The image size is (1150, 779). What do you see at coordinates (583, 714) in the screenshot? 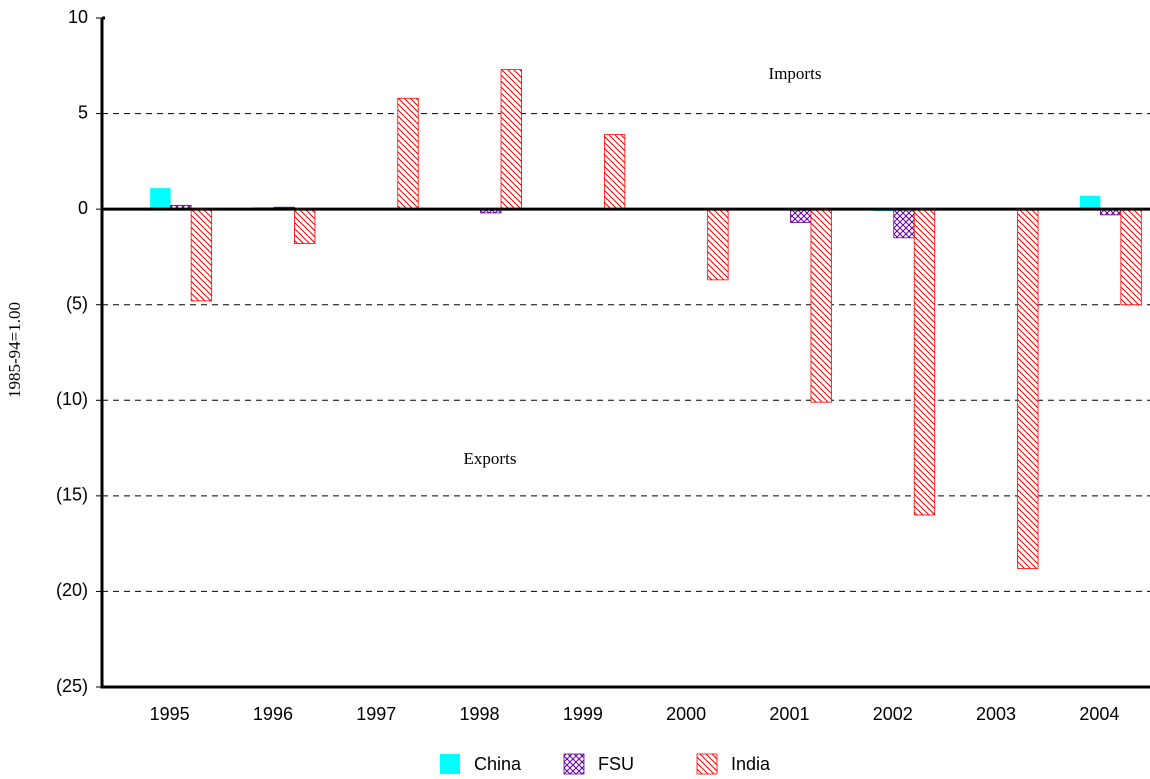
I see `x-tick-label: 1999` at bounding box center [583, 714].